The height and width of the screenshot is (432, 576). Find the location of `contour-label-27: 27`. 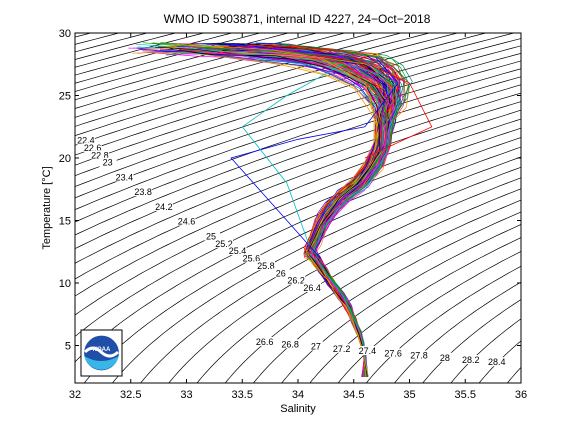

contour-label-27: 27 is located at coordinates (316, 347).